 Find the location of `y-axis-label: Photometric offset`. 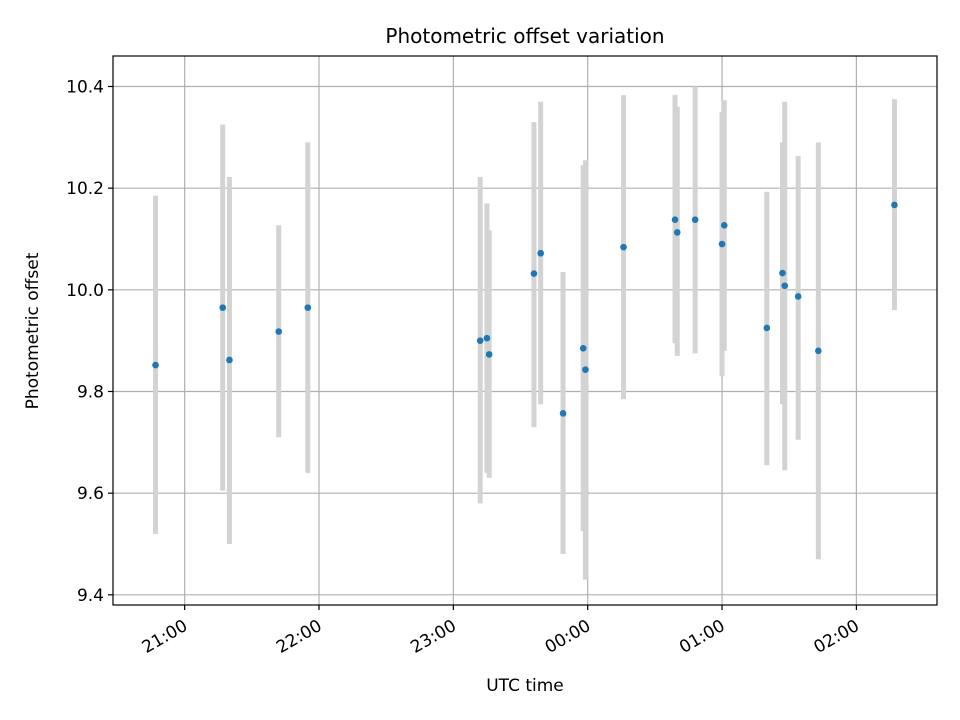

y-axis-label: Photometric offset is located at coordinates (33, 330).